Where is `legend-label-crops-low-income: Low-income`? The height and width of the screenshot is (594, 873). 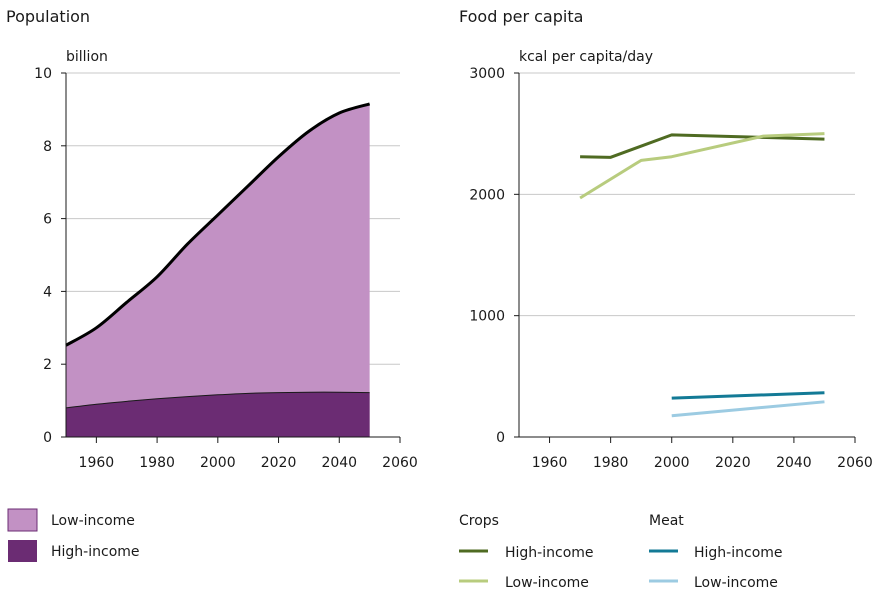 legend-label-crops-low-income: Low-income is located at coordinates (547, 583).